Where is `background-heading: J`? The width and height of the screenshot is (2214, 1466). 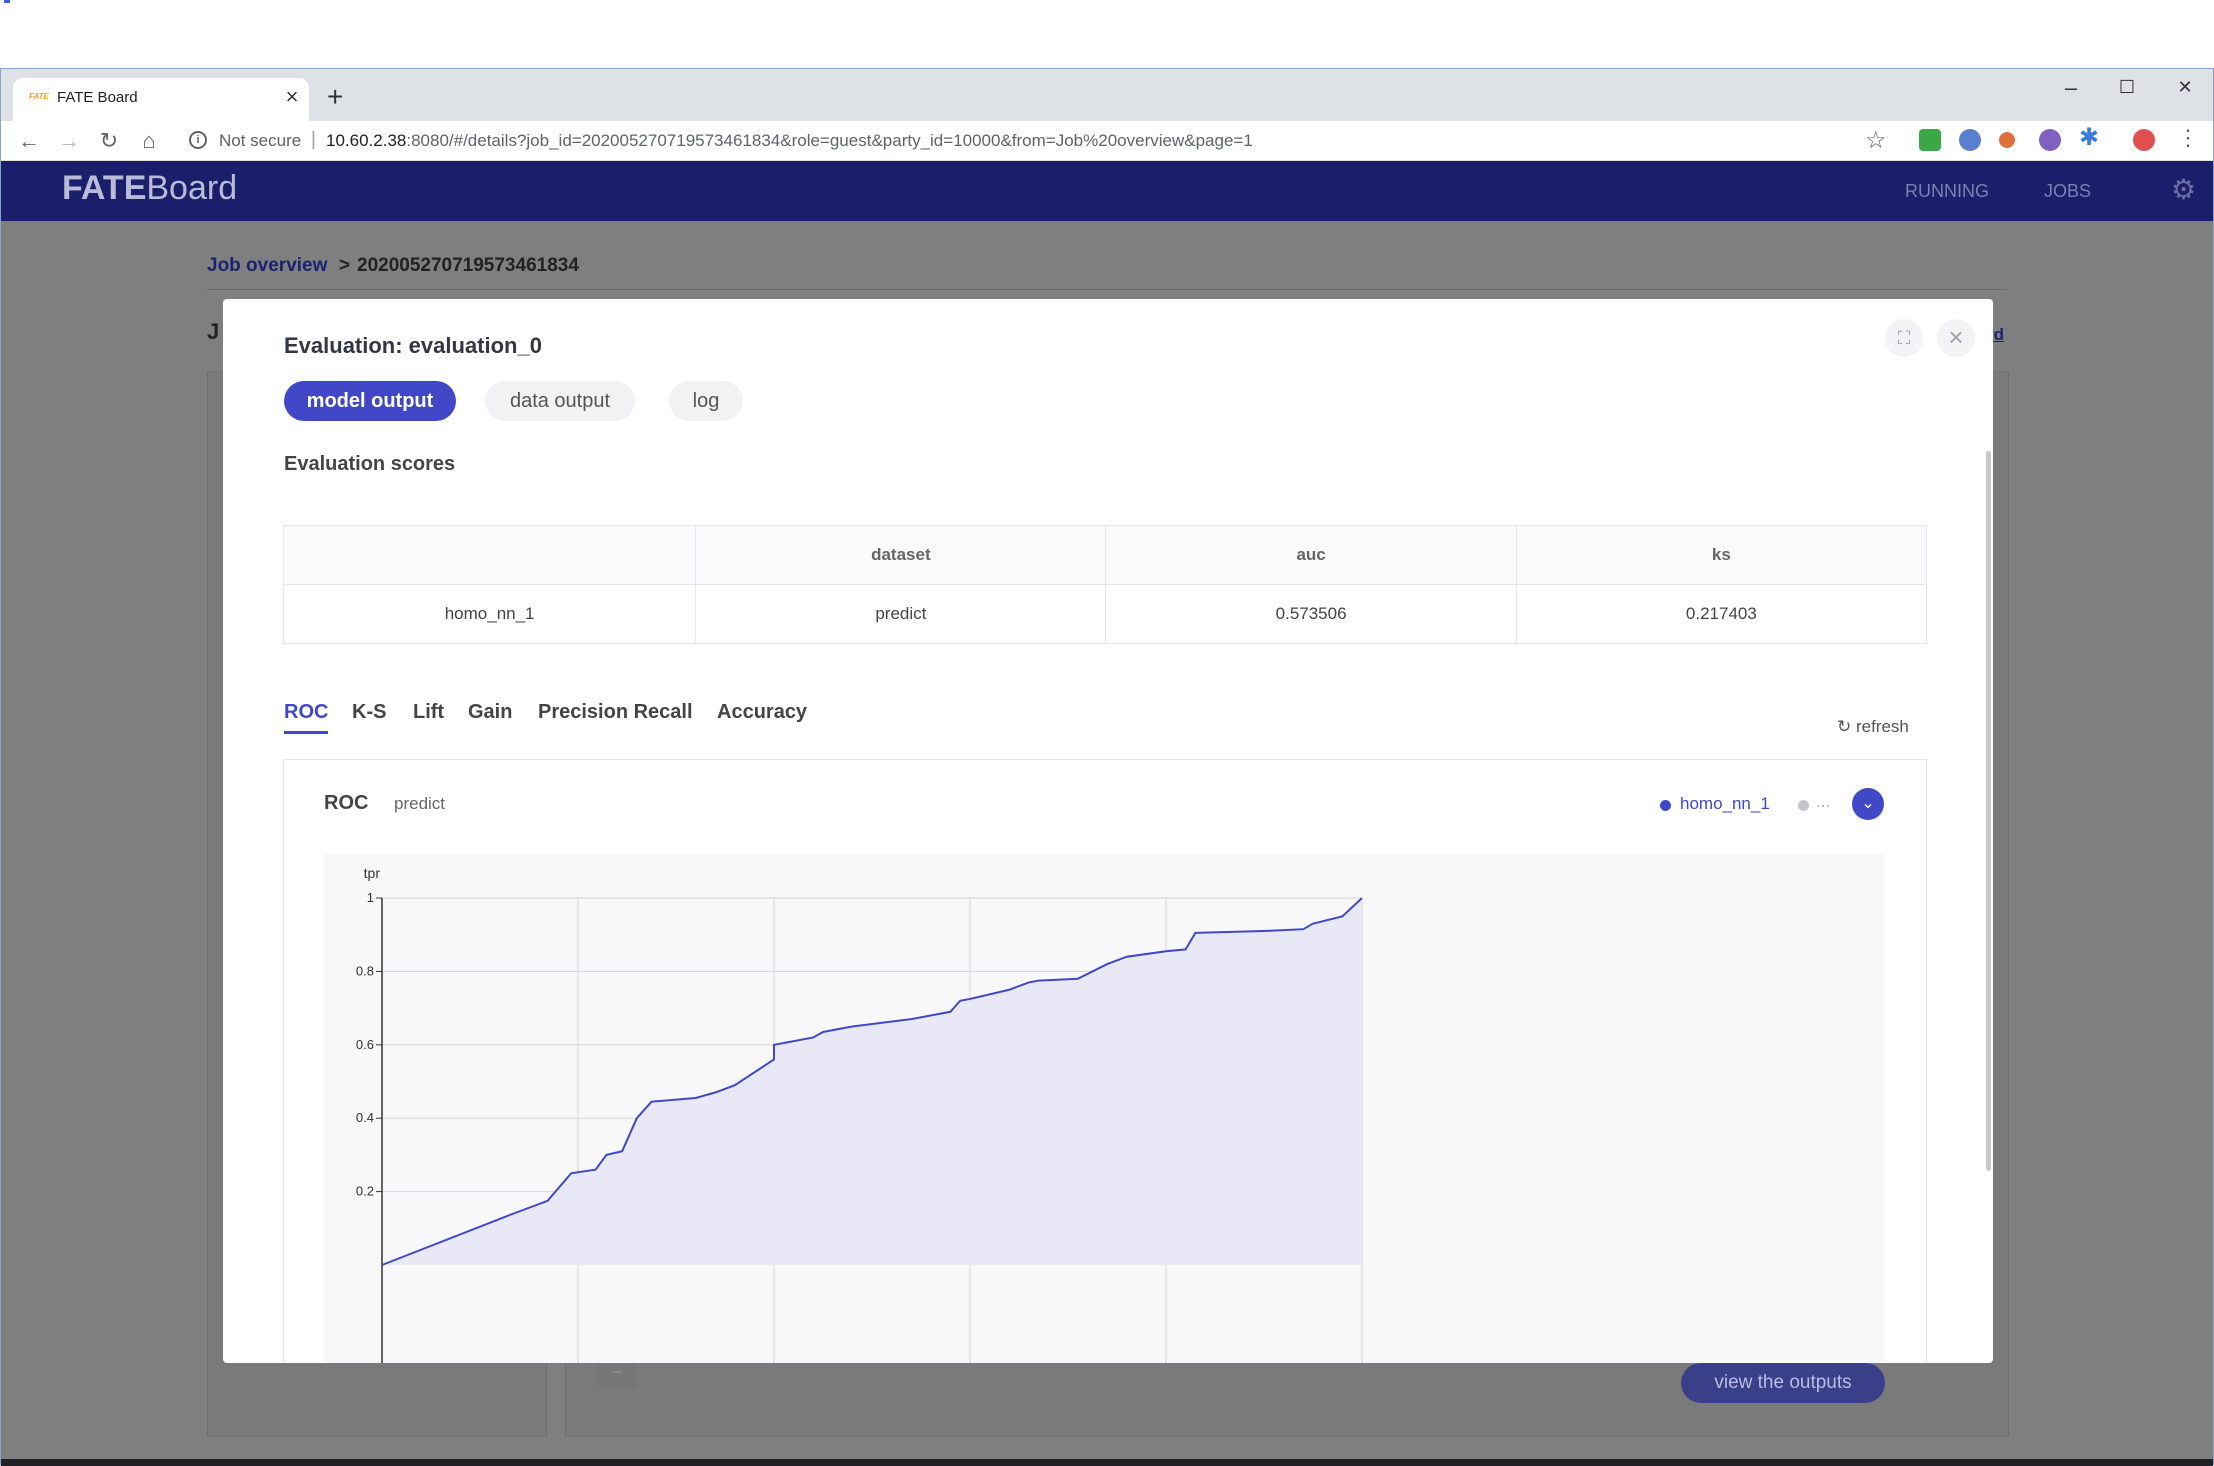 background-heading: J is located at coordinates (213, 331).